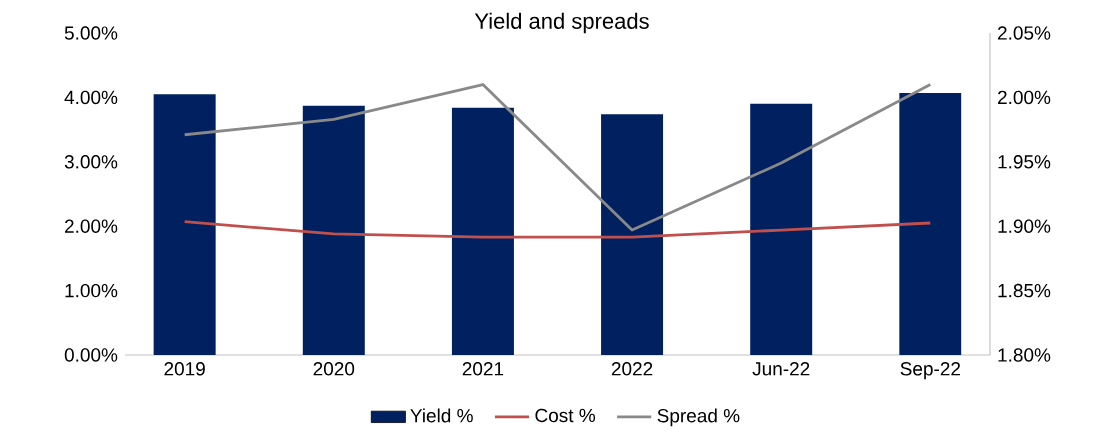 Image resolution: width=1116 pixels, height=435 pixels. Describe the element at coordinates (184, 369) in the screenshot. I see `x-tick-label: 2019` at that location.